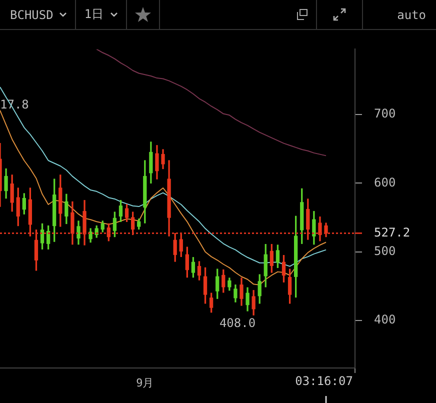  I want to click on y-tick-label: 500, so click(385, 251).